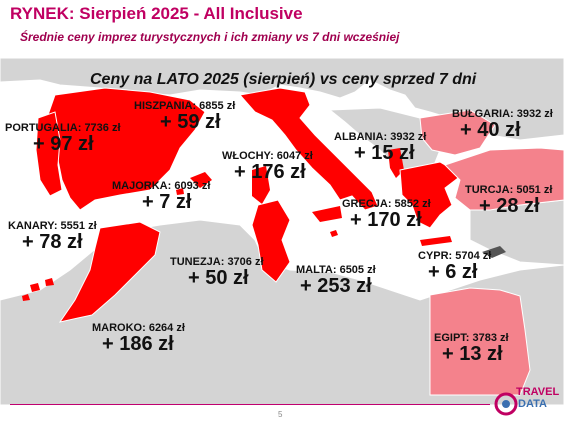  I want to click on logo-line2: DATA, so click(532, 404).